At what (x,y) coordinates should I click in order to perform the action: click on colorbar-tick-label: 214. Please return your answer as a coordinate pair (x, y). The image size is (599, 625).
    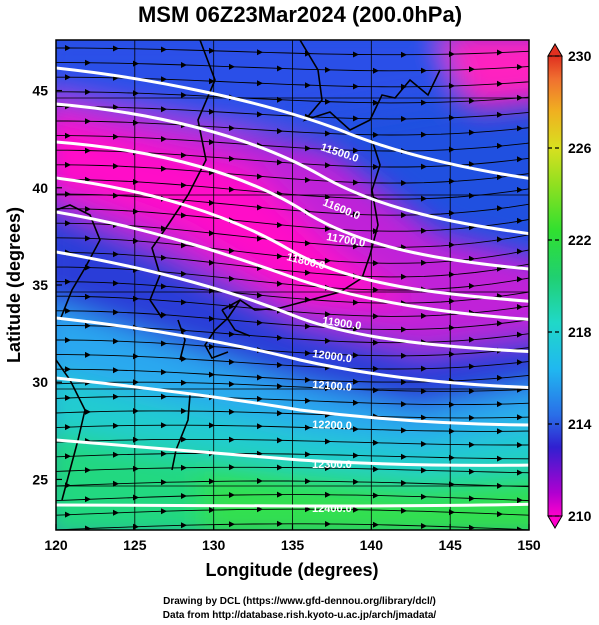
    Looking at the image, I should click on (580, 424).